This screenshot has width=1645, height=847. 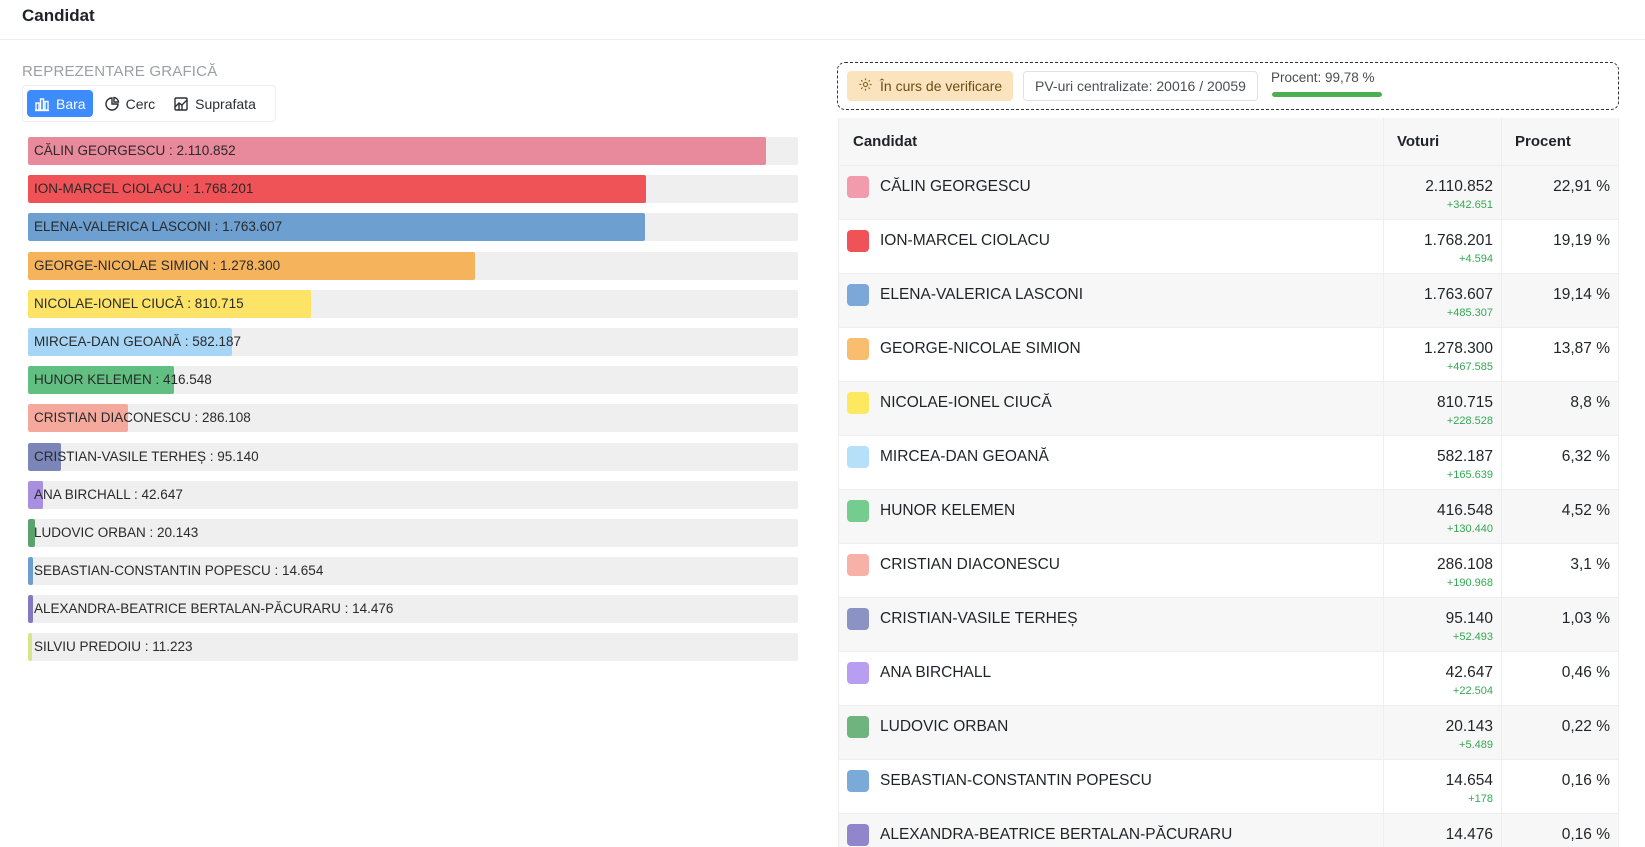 What do you see at coordinates (979, 618) in the screenshot?
I see `candidate-name: CRISTIAN-VASILE TERHEȘ` at bounding box center [979, 618].